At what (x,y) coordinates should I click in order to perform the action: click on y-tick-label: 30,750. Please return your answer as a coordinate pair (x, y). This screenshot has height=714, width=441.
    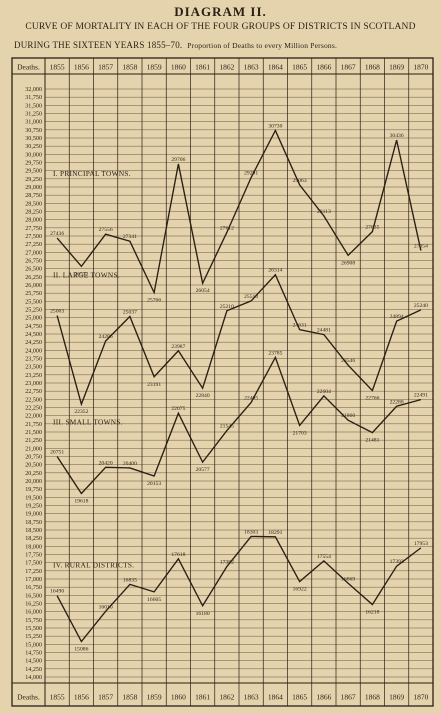
    Looking at the image, I should click on (33, 131).